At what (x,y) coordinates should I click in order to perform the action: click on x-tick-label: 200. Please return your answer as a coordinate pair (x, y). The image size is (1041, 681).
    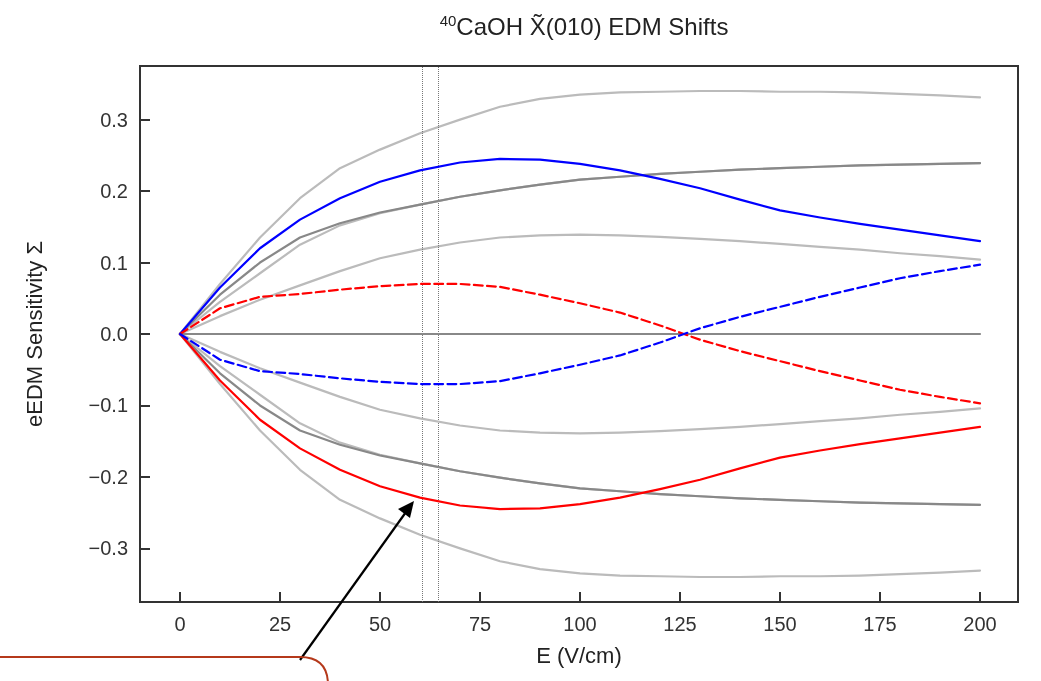
    Looking at the image, I should click on (980, 624).